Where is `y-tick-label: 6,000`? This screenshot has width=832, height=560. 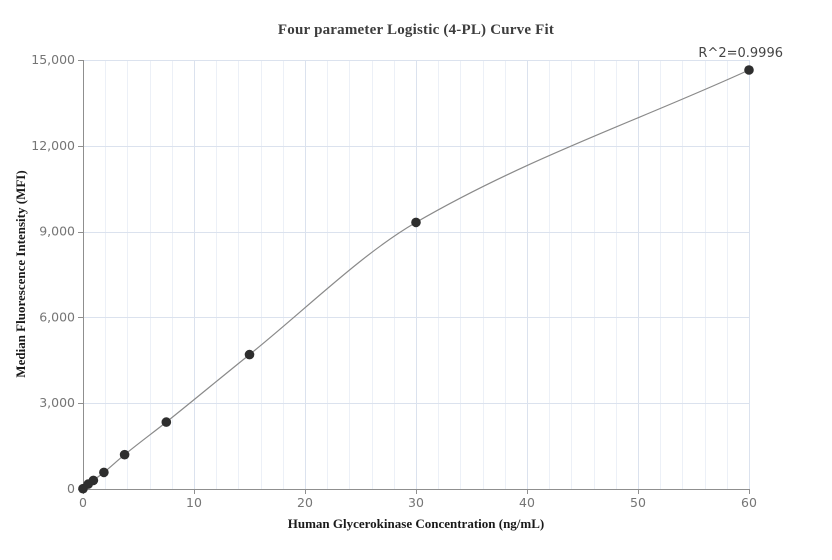
y-tick-label: 6,000 is located at coordinates (57, 316).